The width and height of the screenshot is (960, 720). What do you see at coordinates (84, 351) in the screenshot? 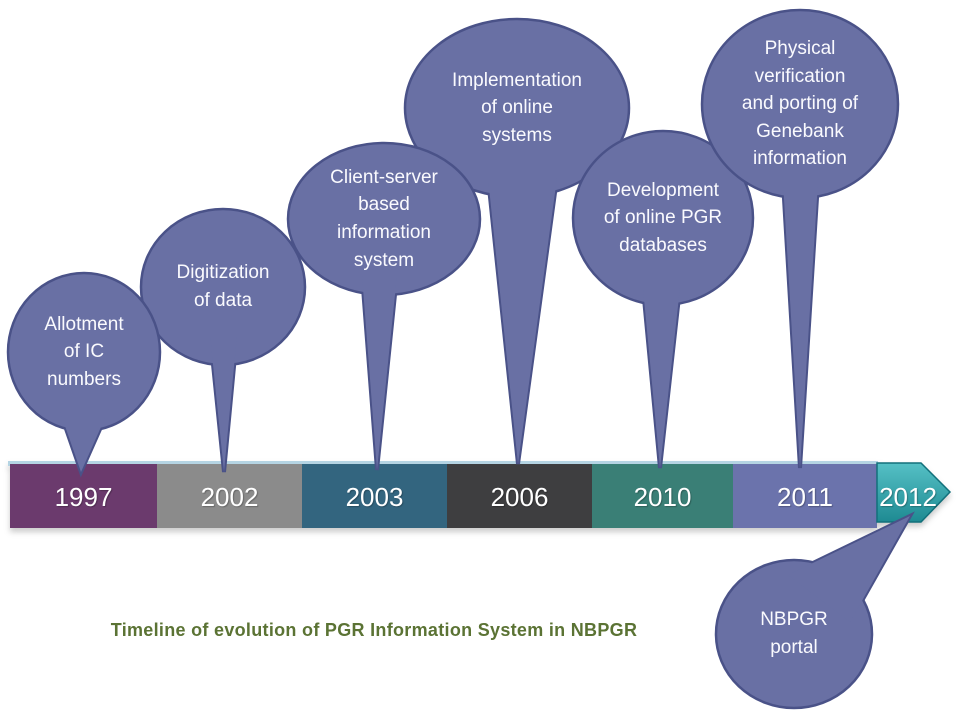
I see `balloon-label-allotment: Allotment of IC numbers` at bounding box center [84, 351].